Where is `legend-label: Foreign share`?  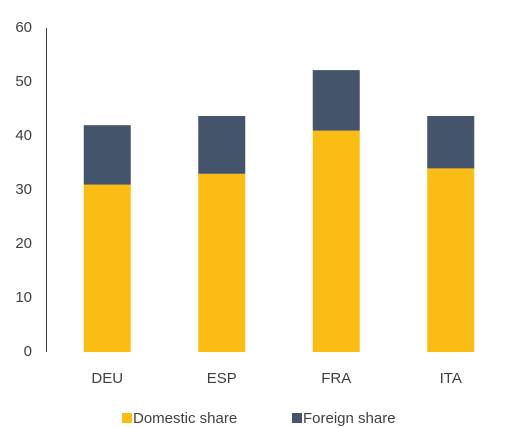
legend-label: Foreign share is located at coordinates (349, 418).